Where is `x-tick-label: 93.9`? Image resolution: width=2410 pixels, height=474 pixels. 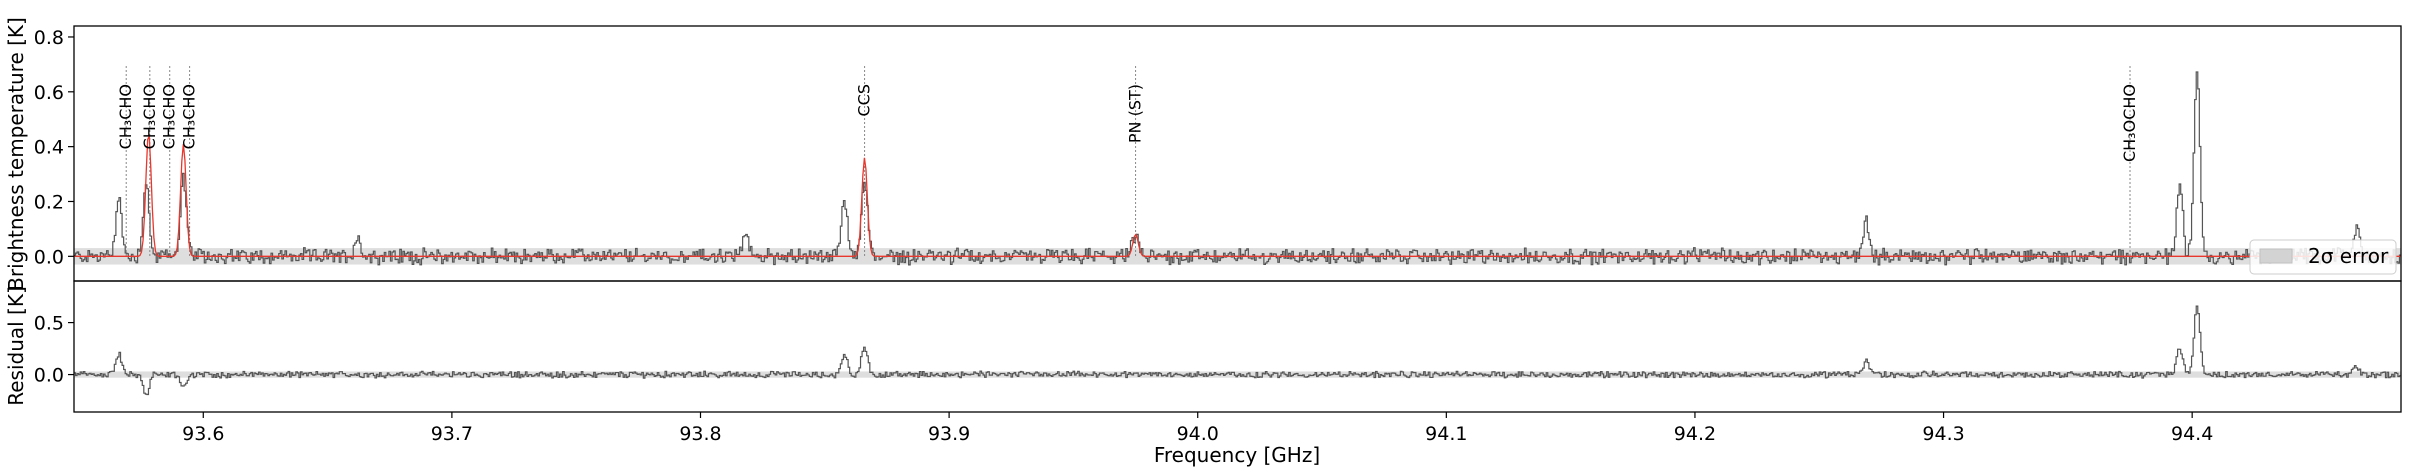
x-tick-label: 93.9 is located at coordinates (949, 434).